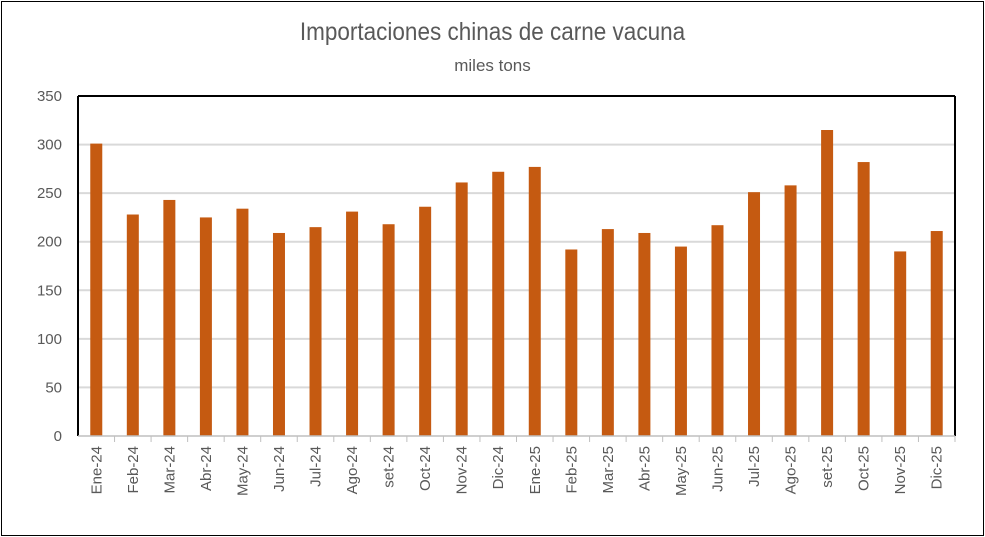 Image resolution: width=985 pixels, height=537 pixels. I want to click on y-tick-label: 100, so click(49, 339).